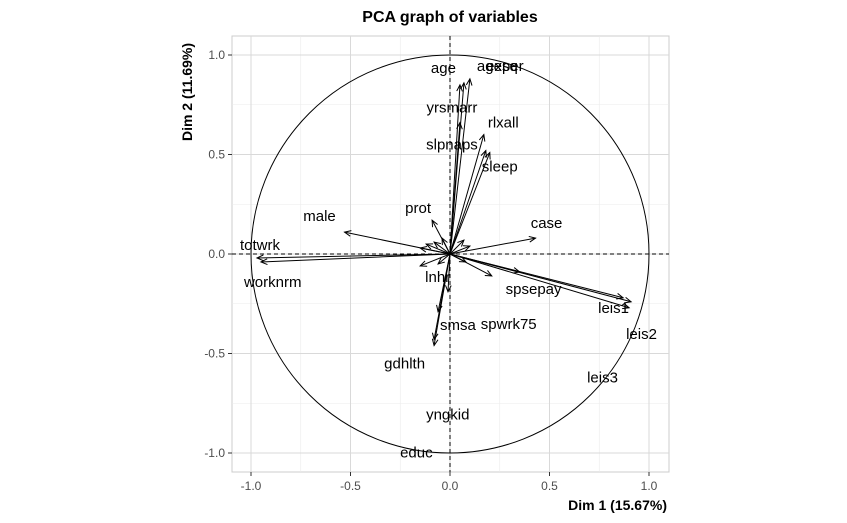 The height and width of the screenshot is (523, 847). What do you see at coordinates (500, 167) in the screenshot?
I see `label-sleep: sleep` at bounding box center [500, 167].